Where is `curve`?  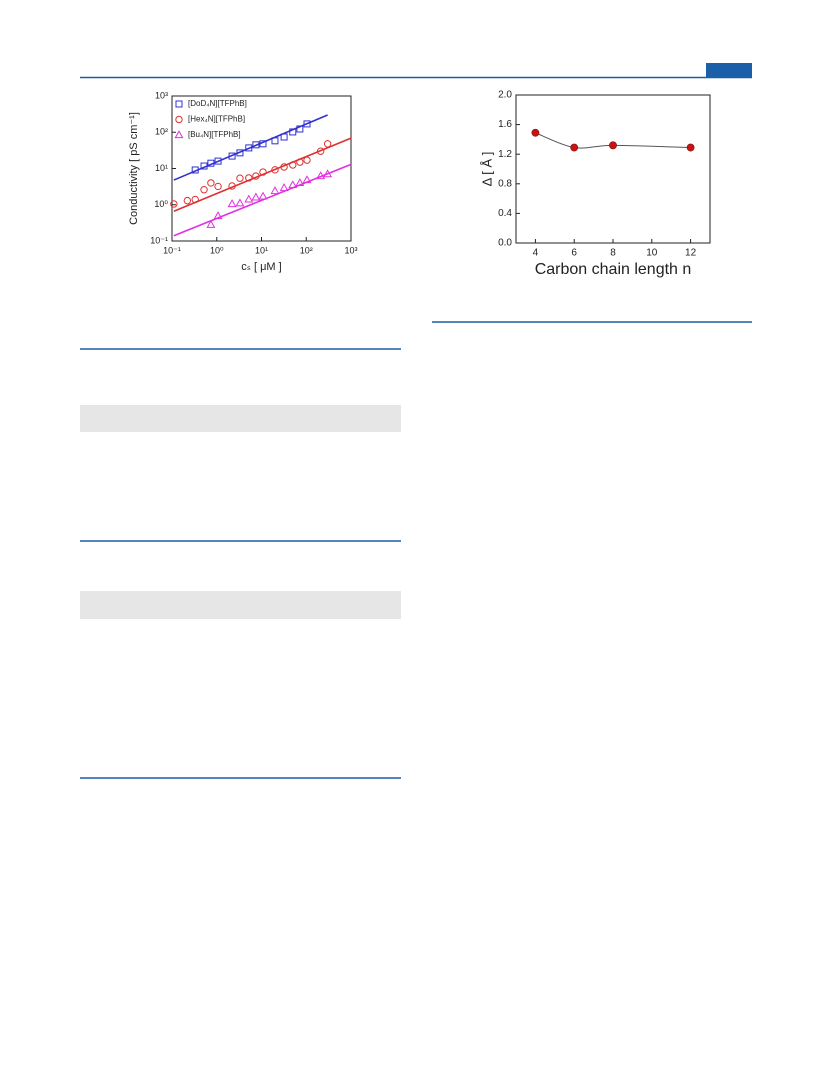 curve is located at coordinates (613, 140).